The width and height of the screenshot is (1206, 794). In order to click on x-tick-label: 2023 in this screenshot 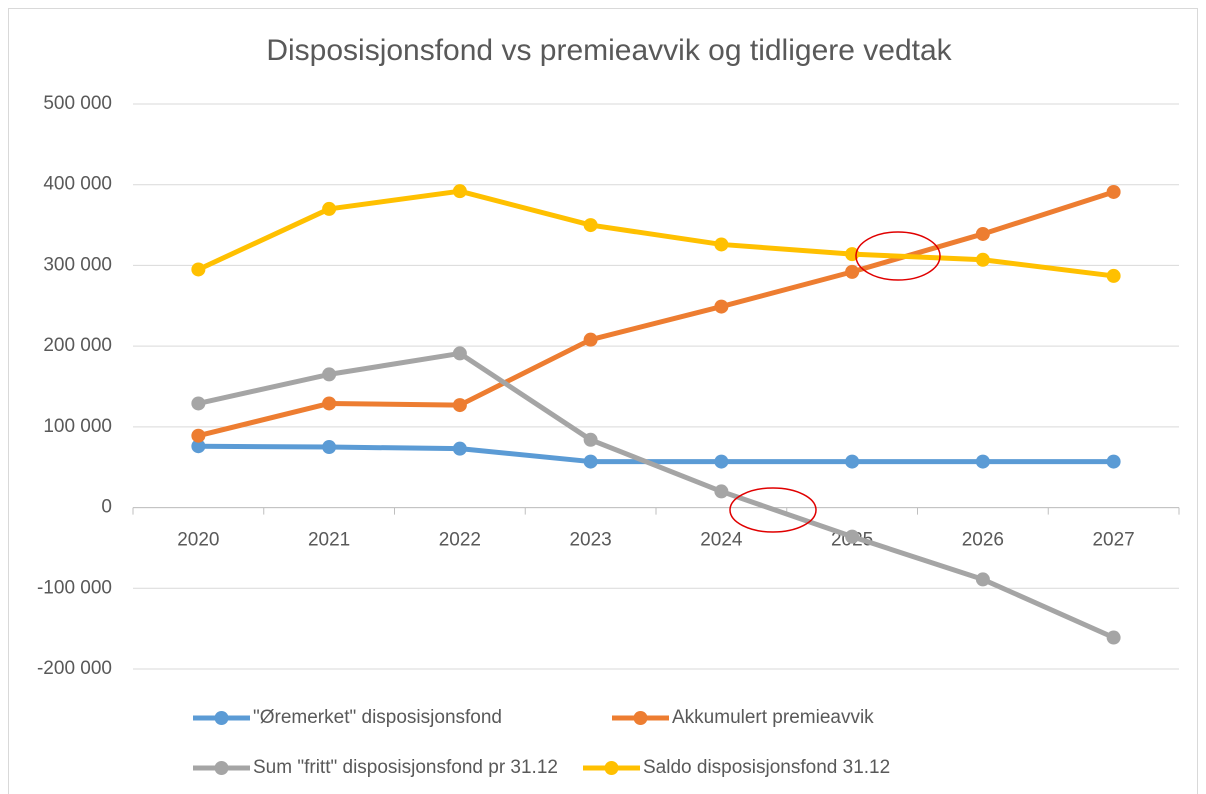, I will do `click(590, 540)`.